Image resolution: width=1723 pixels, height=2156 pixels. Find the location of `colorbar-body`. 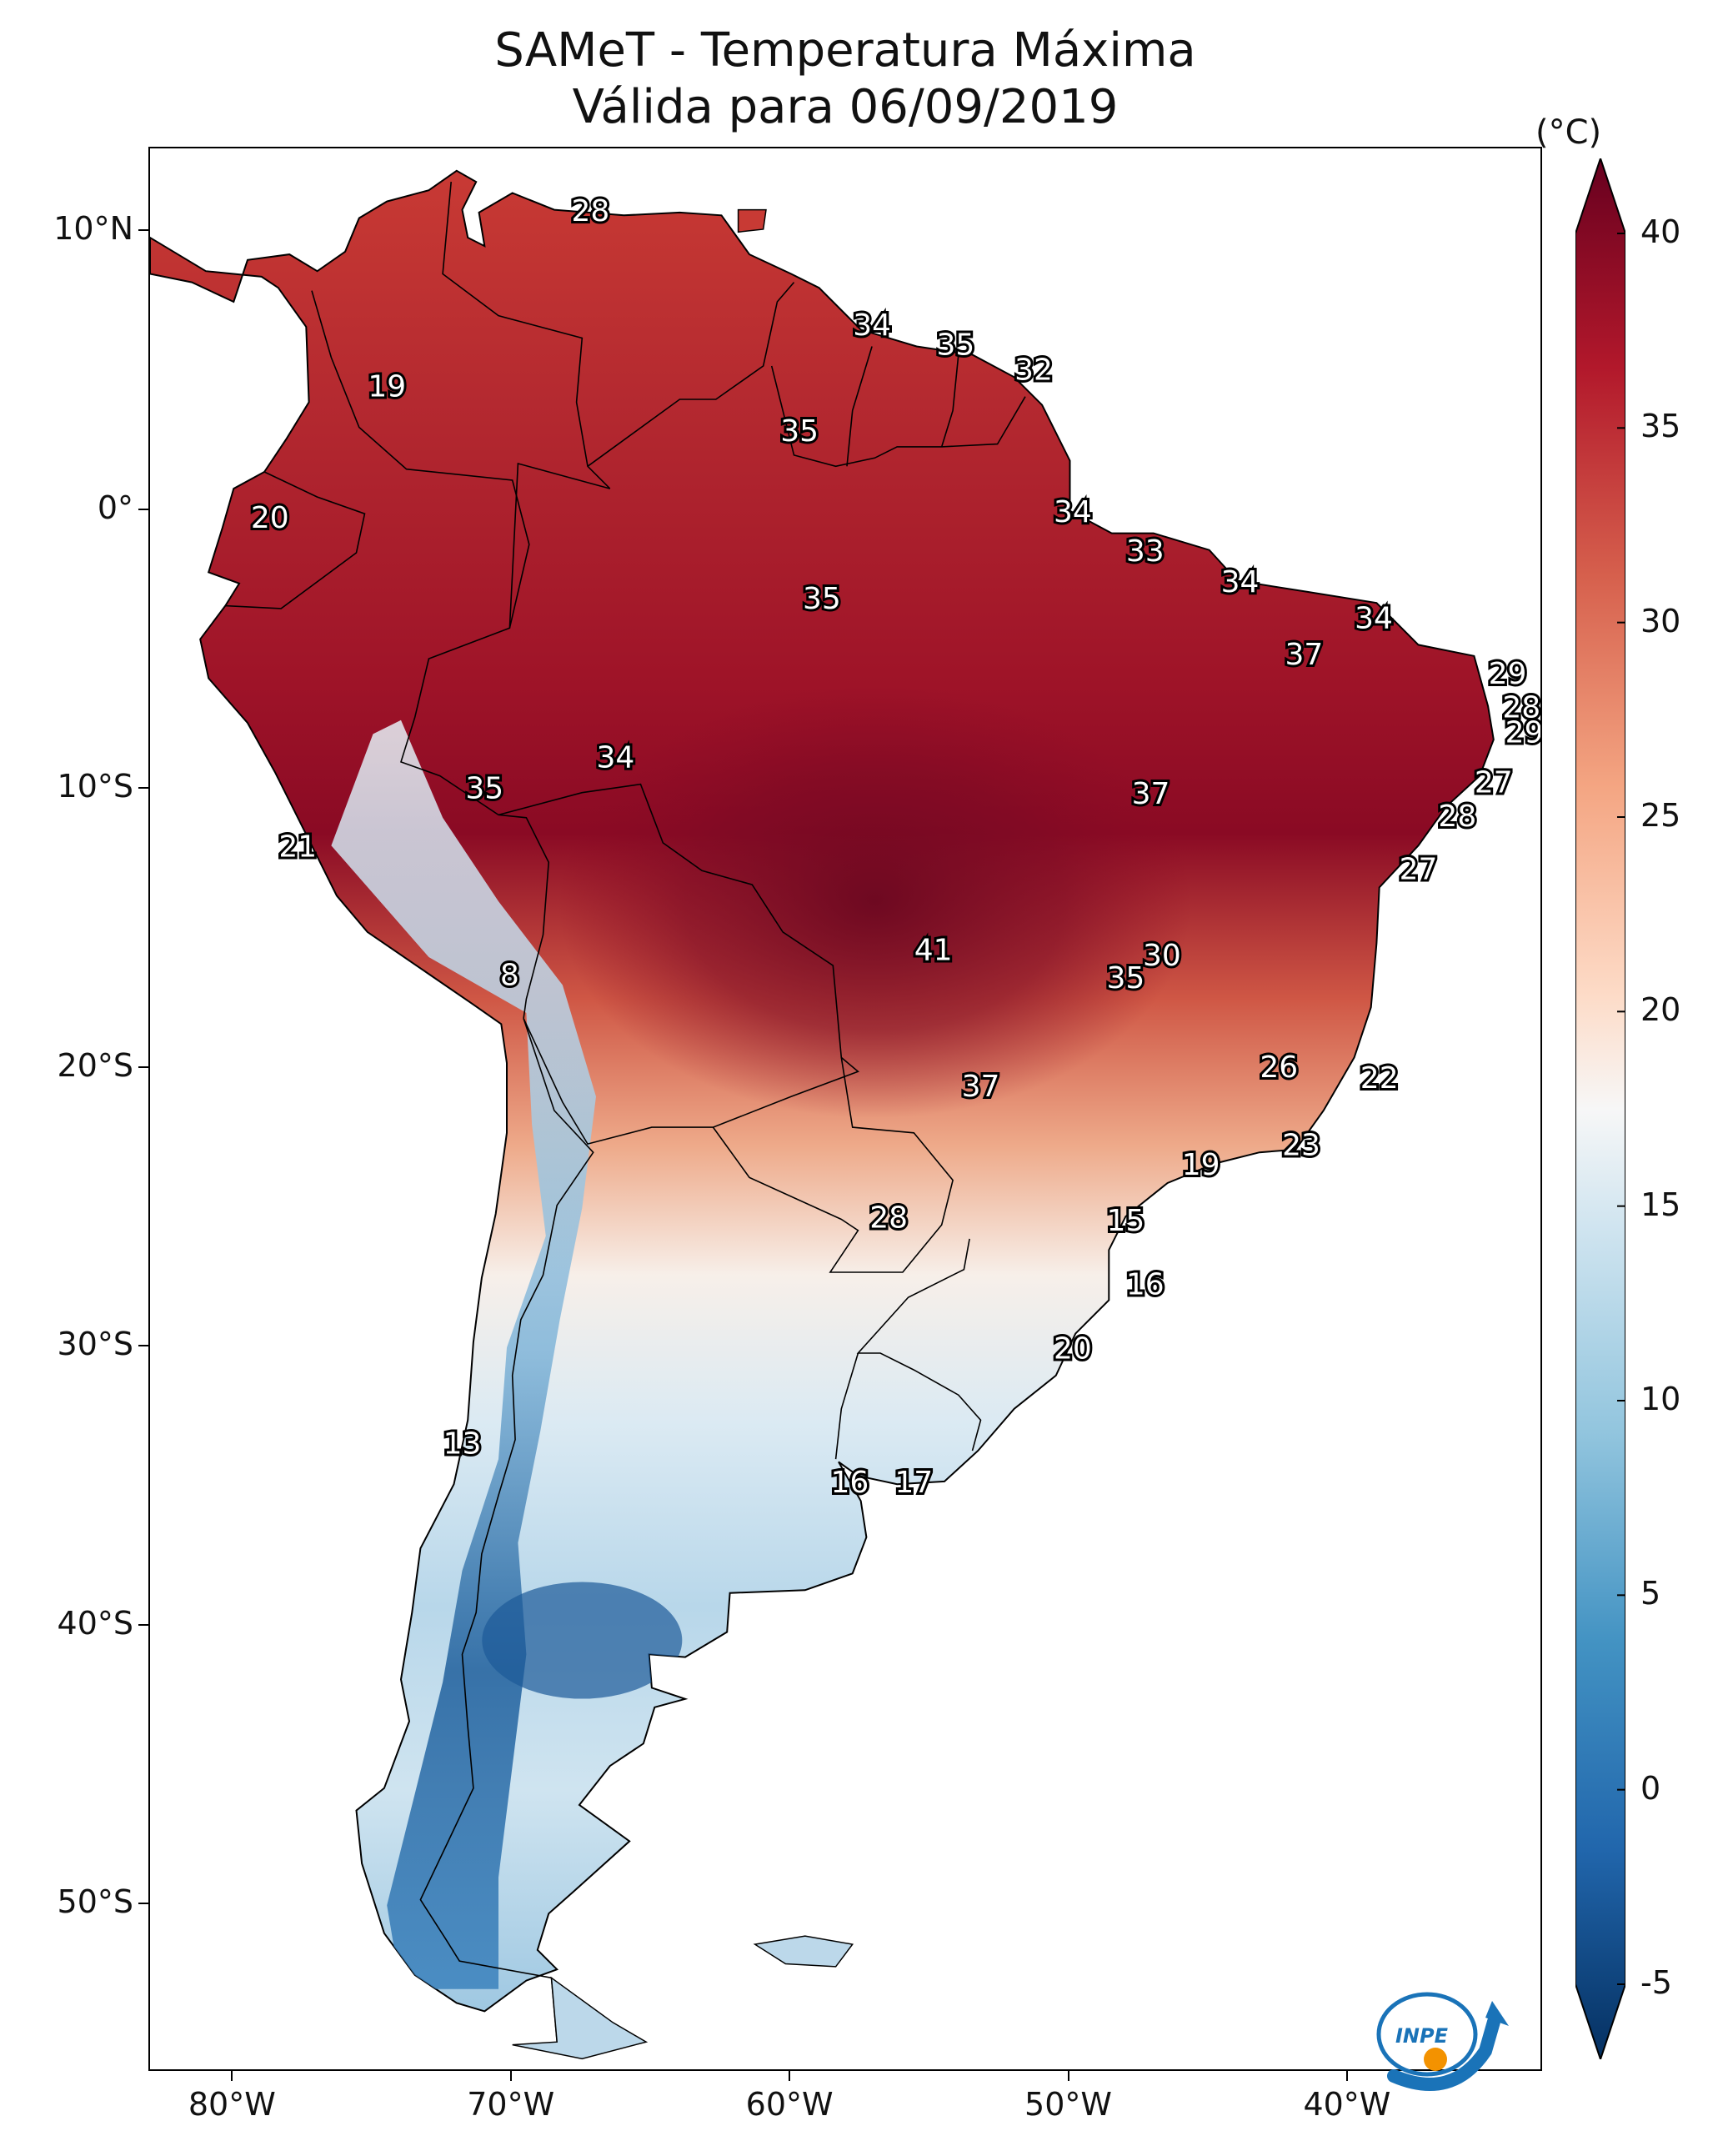

colorbar-body is located at coordinates (1600, 1108).